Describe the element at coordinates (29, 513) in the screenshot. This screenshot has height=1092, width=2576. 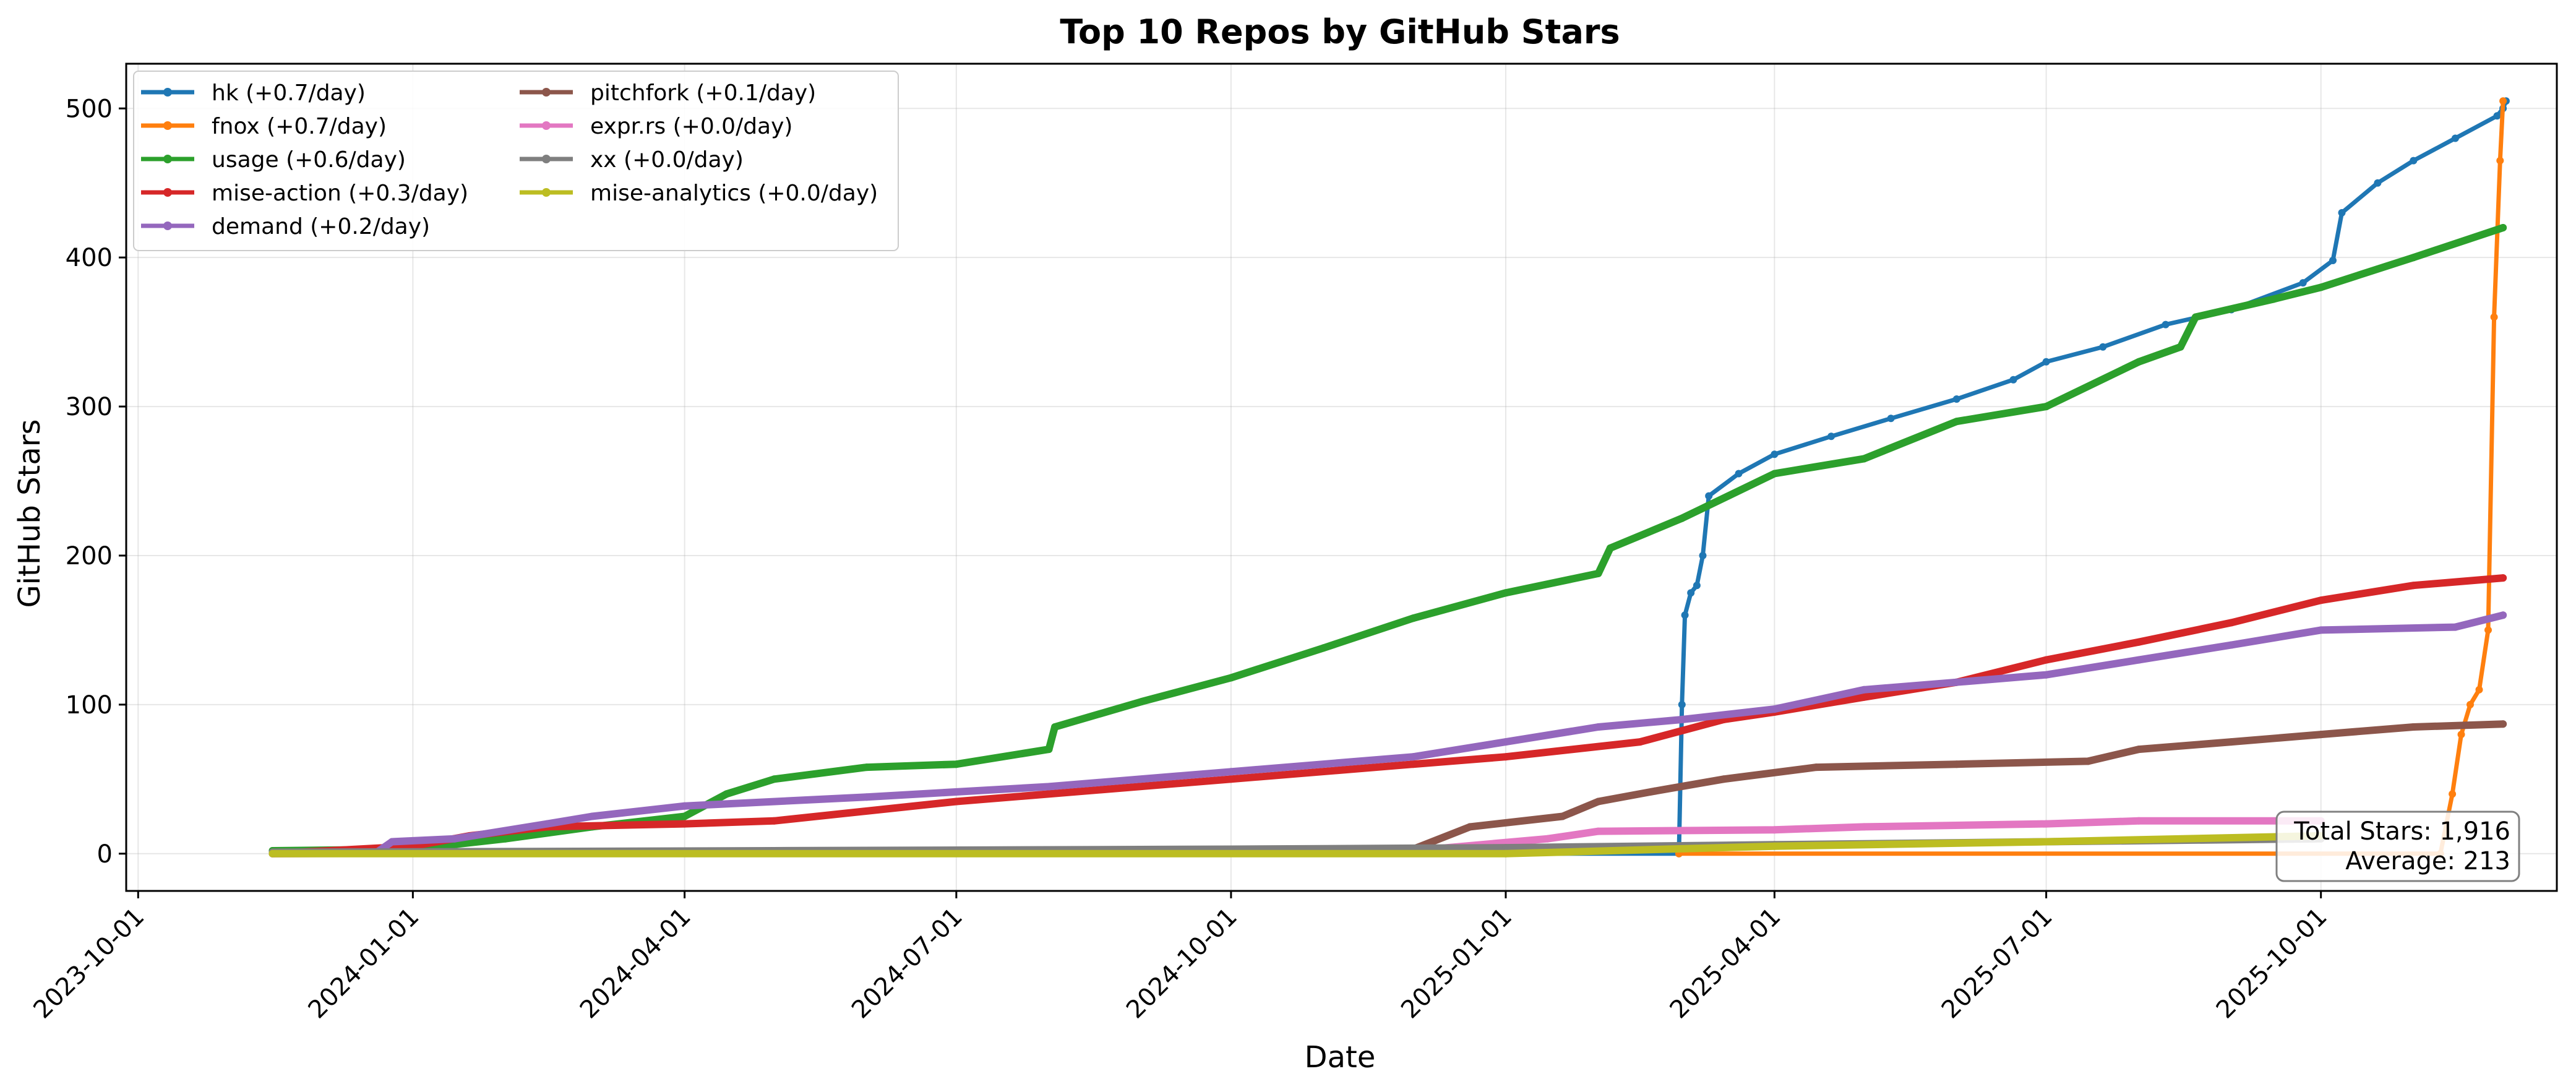
I see `y-axis-label: GitHub Stars` at that location.